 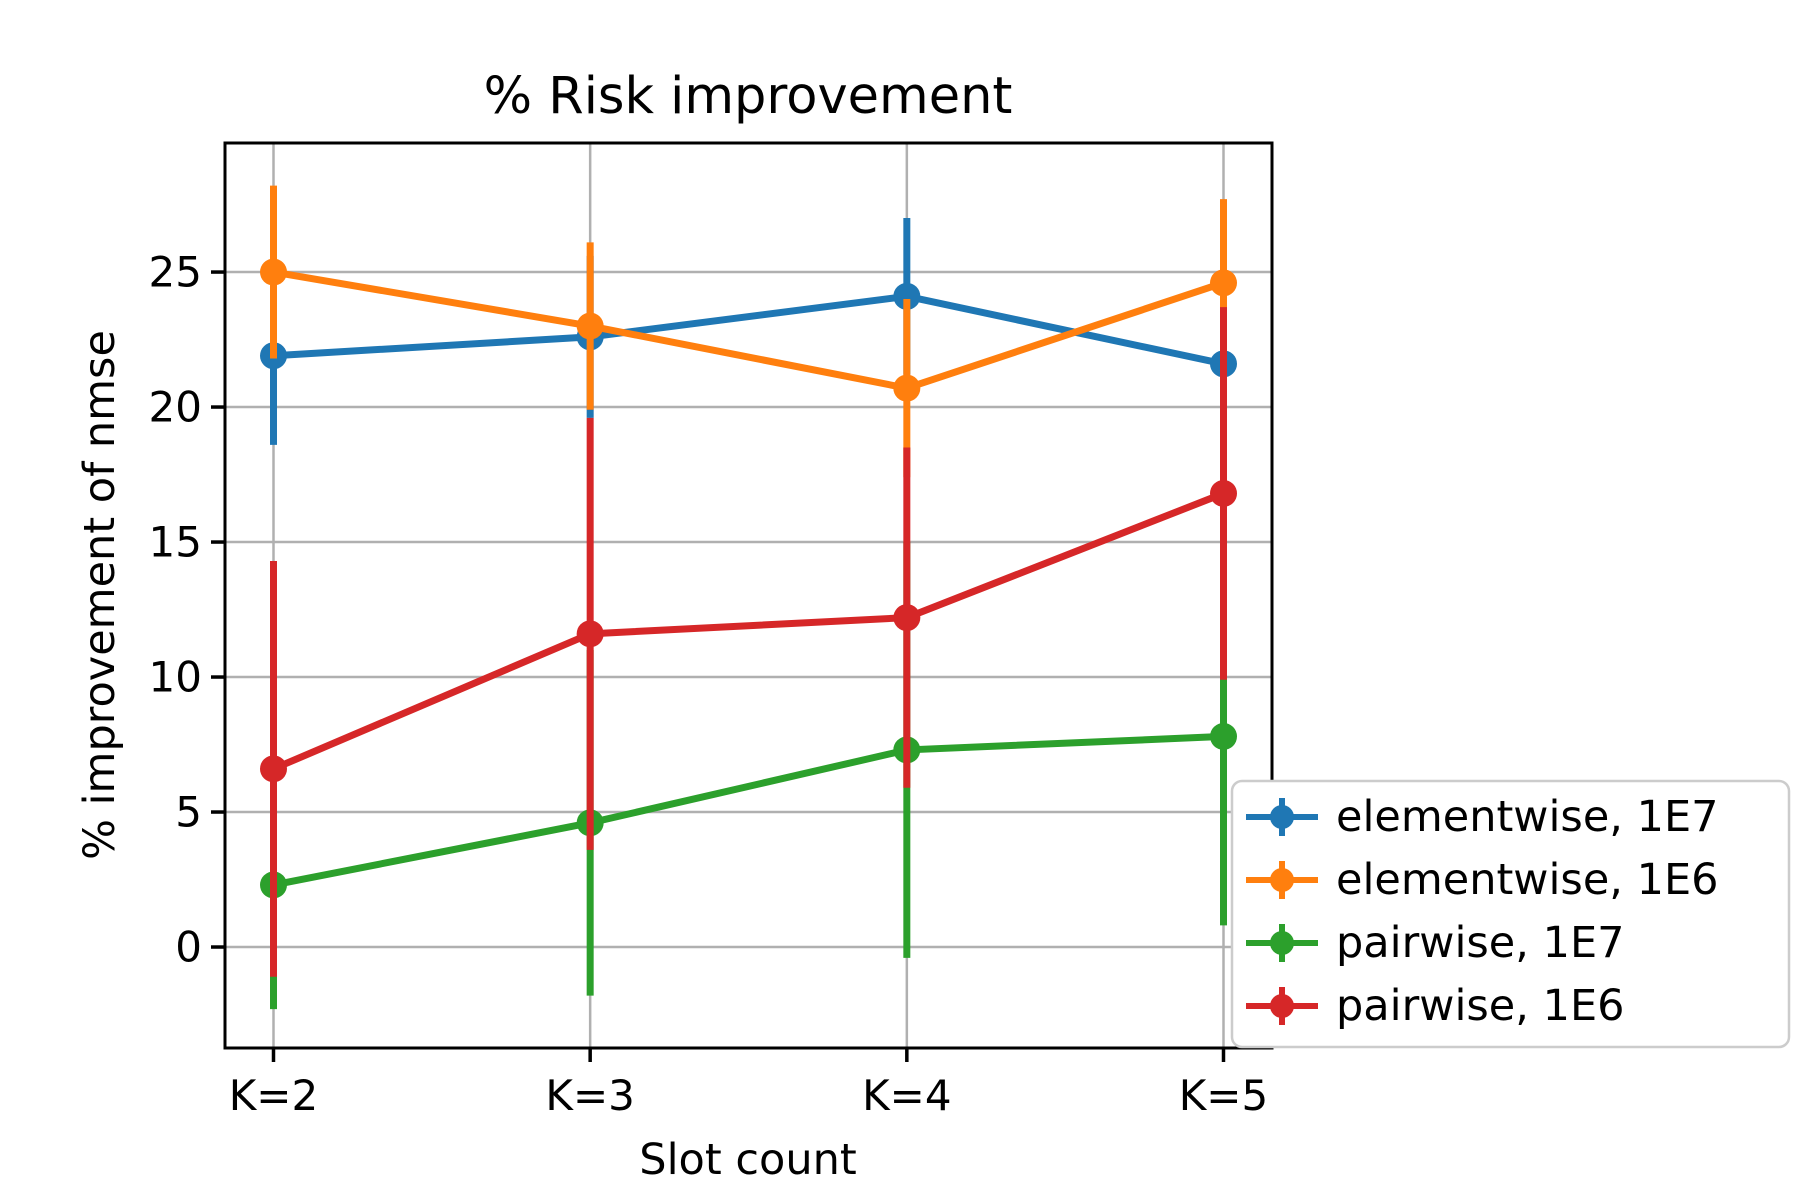 What do you see at coordinates (175, 677) in the screenshot?
I see `y-tick-label: 10` at bounding box center [175, 677].